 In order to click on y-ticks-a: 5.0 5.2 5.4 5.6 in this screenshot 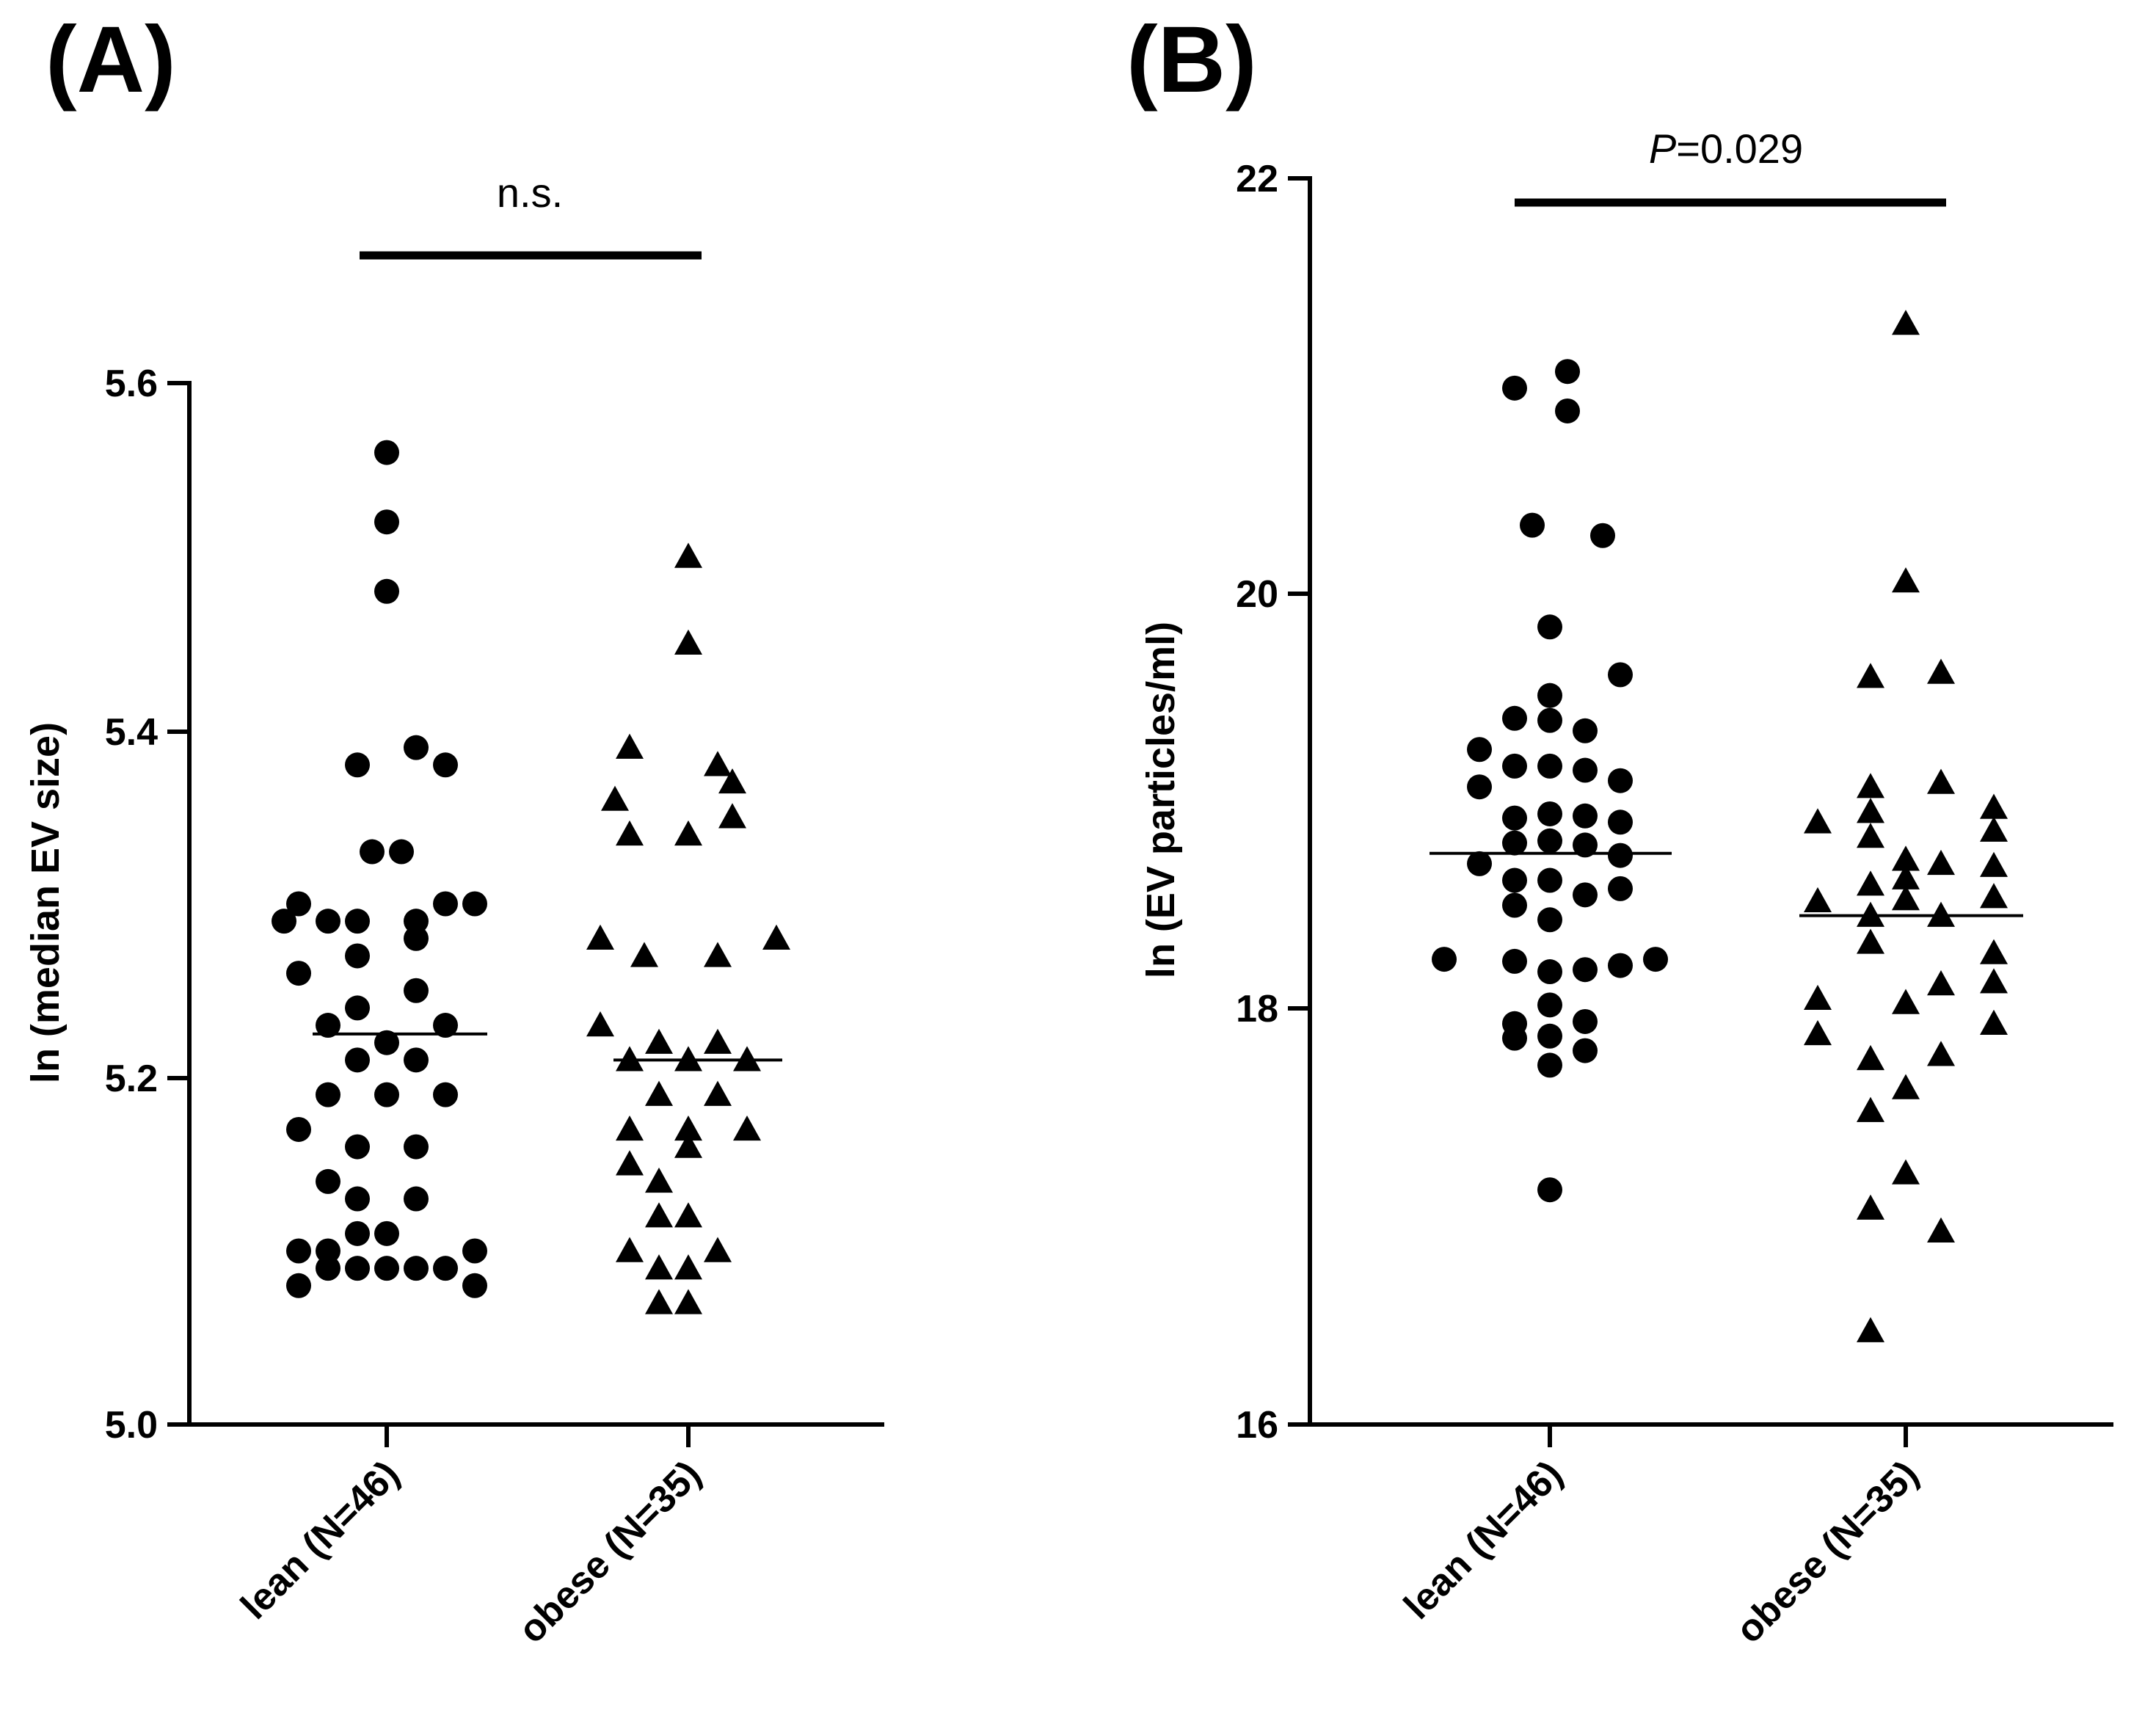, I will do `click(147, 905)`.